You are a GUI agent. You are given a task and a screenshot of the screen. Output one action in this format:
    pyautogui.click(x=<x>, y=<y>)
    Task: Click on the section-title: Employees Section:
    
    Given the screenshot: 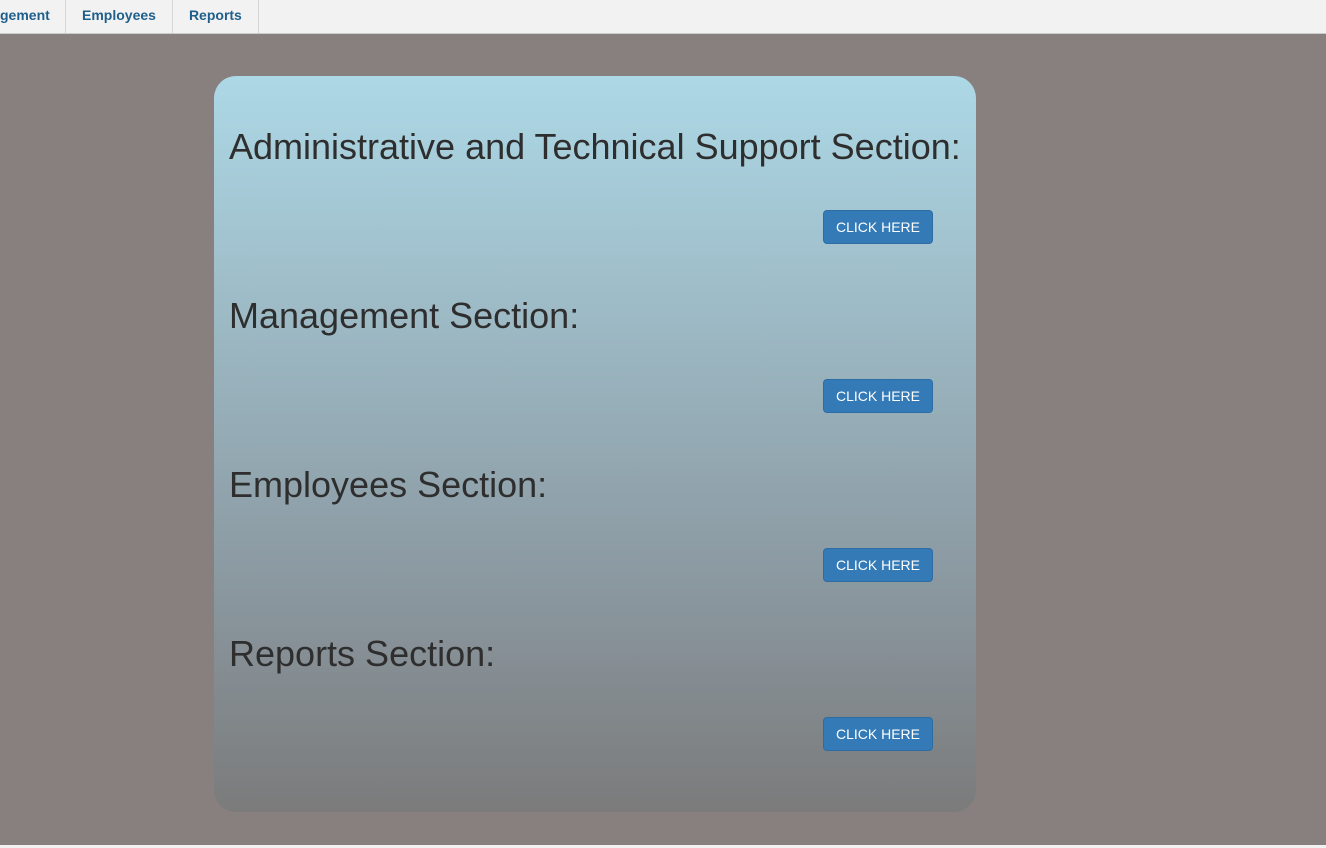 What is the action you would take?
    pyautogui.click(x=388, y=484)
    